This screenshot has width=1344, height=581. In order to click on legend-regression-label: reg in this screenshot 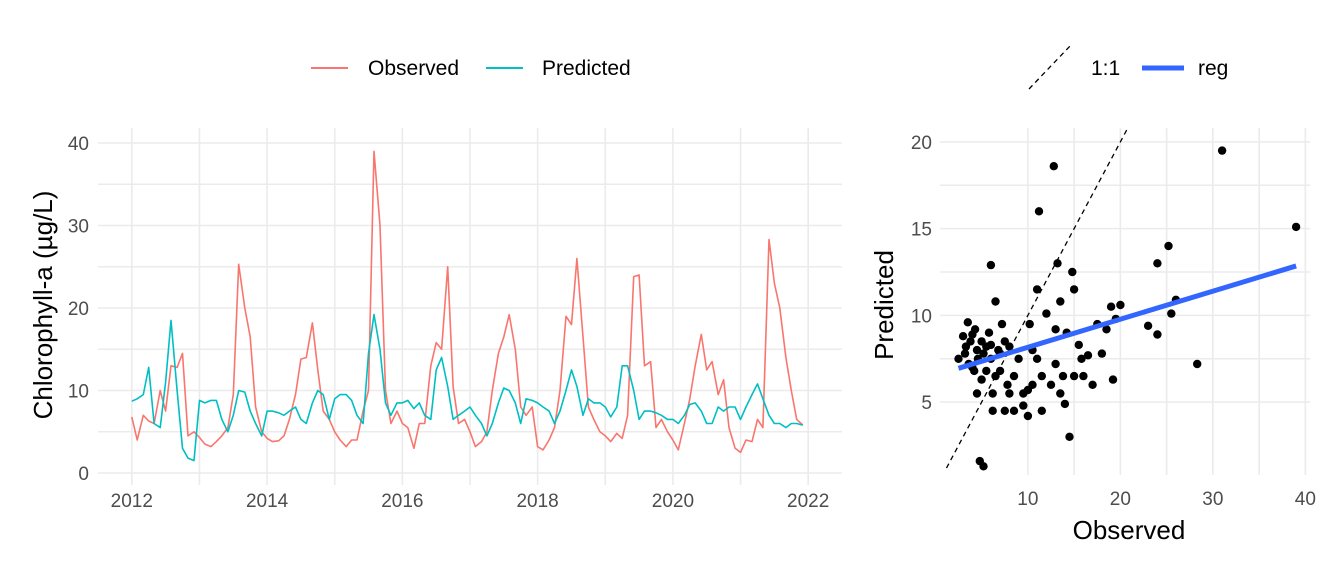, I will do `click(1213, 68)`.